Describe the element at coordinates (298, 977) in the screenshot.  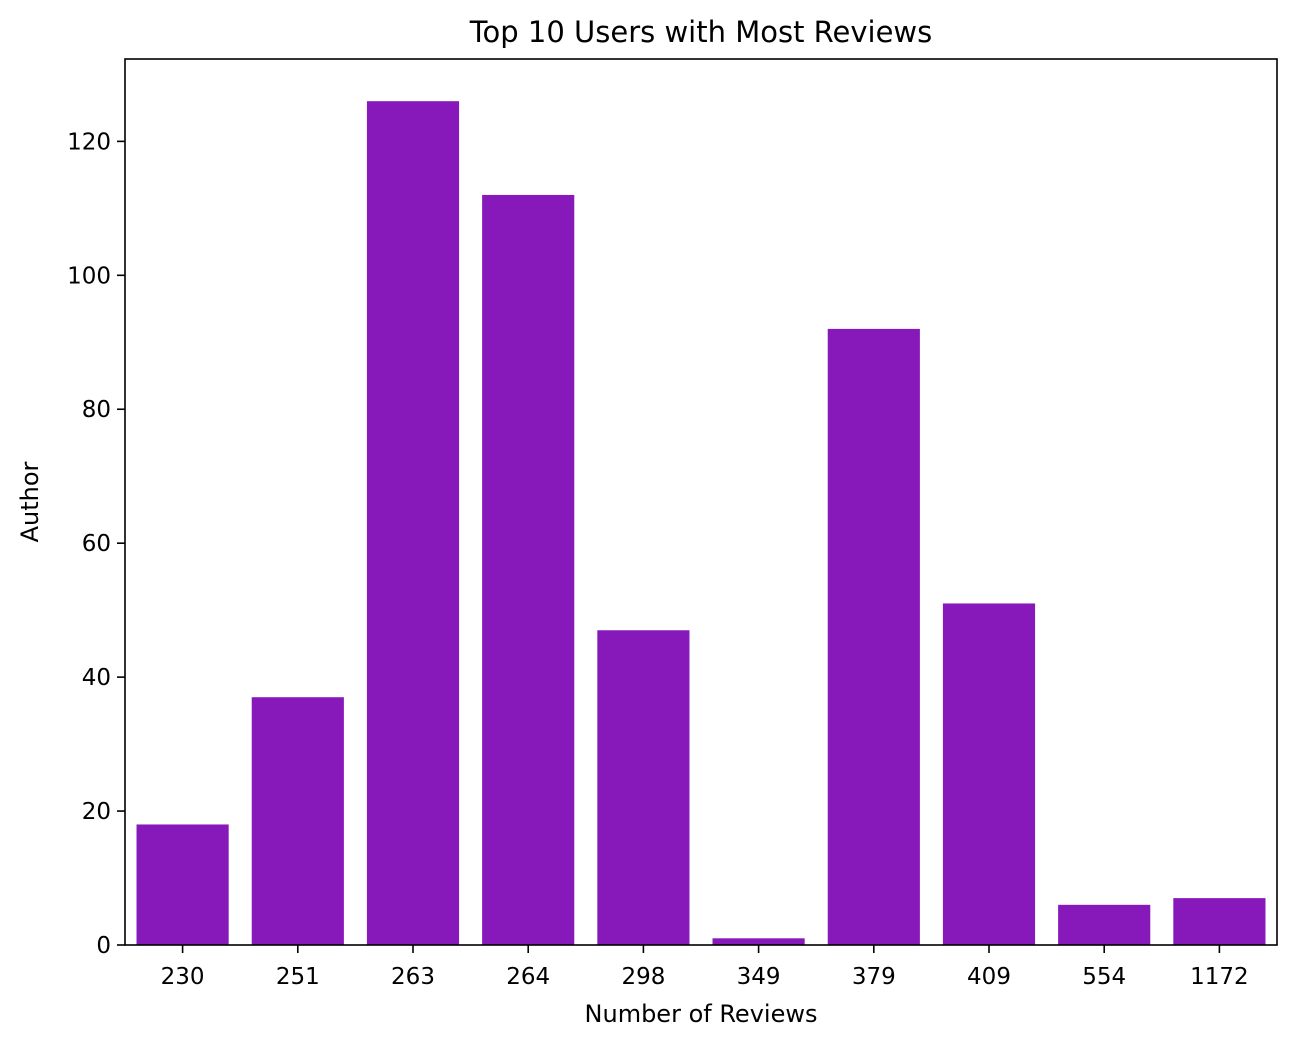
I see `x-tick-label-251: 251` at that location.